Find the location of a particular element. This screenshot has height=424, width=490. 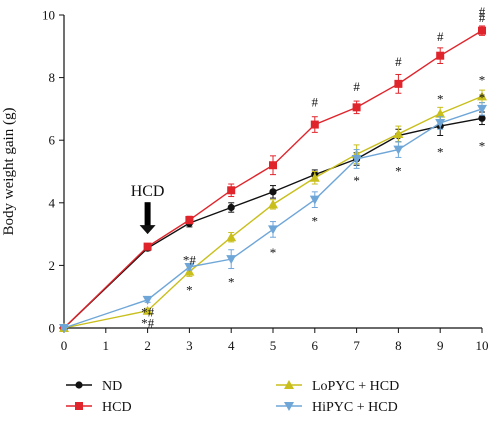

x-tick-label: 9 is located at coordinates (440, 345).